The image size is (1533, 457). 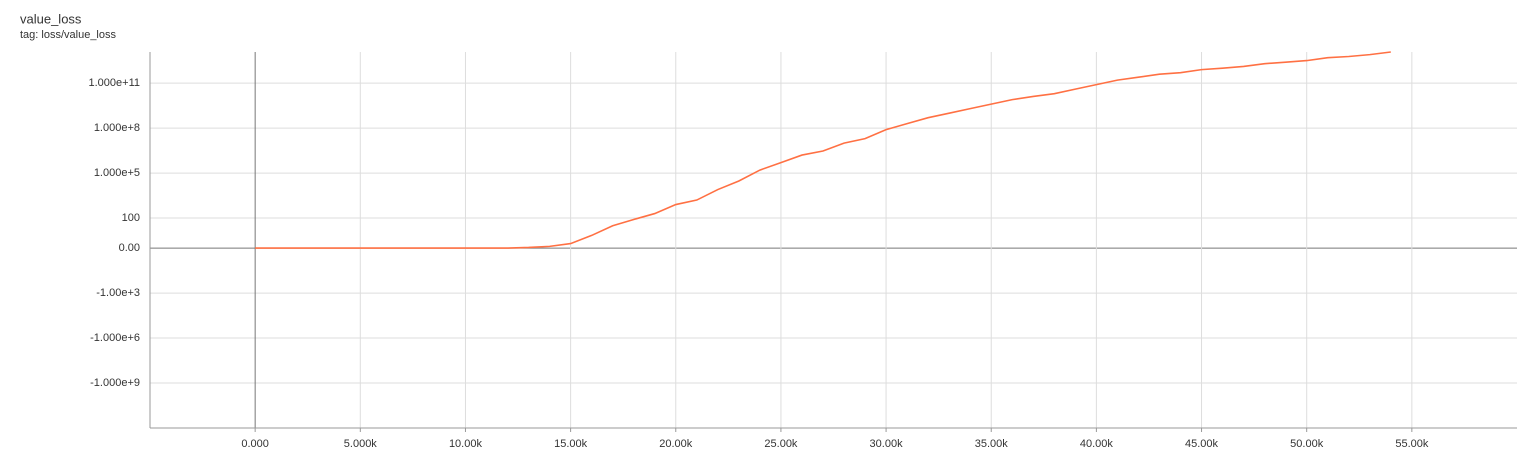 What do you see at coordinates (361, 444) in the screenshot?
I see `x-tick-label: 5.000k` at bounding box center [361, 444].